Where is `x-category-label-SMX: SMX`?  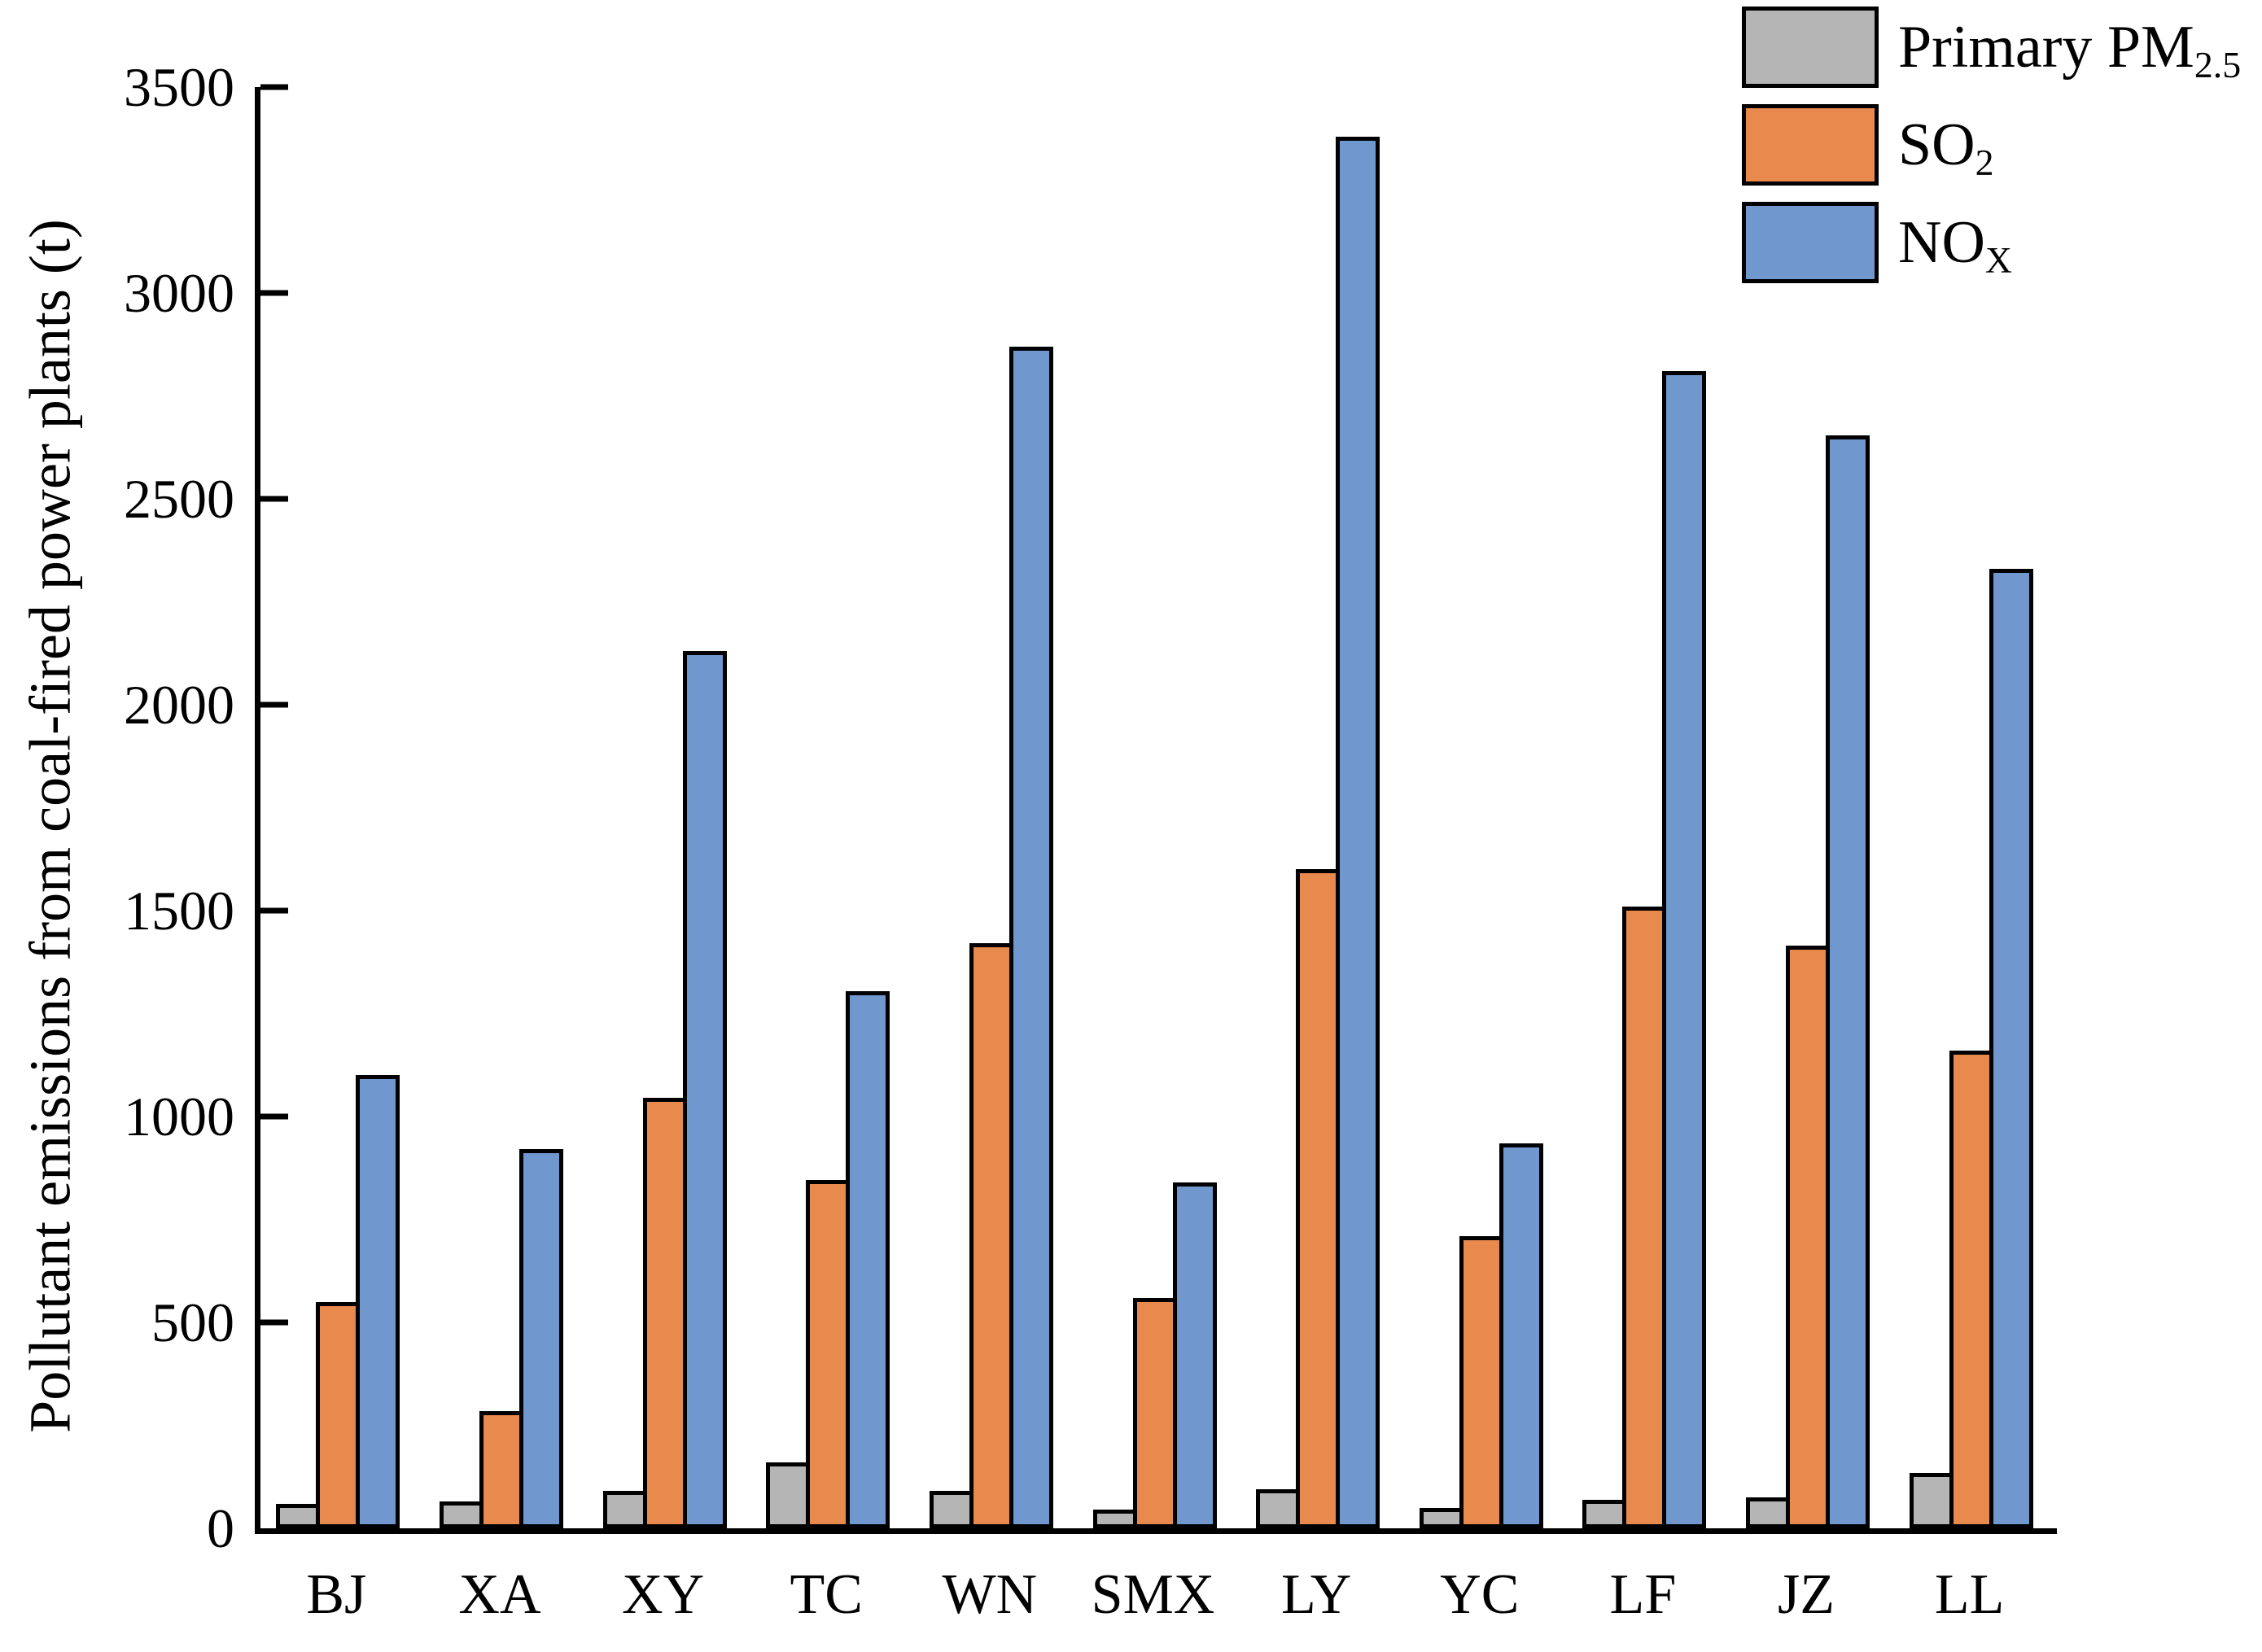
x-category-label-SMX: SMX is located at coordinates (1153, 1594).